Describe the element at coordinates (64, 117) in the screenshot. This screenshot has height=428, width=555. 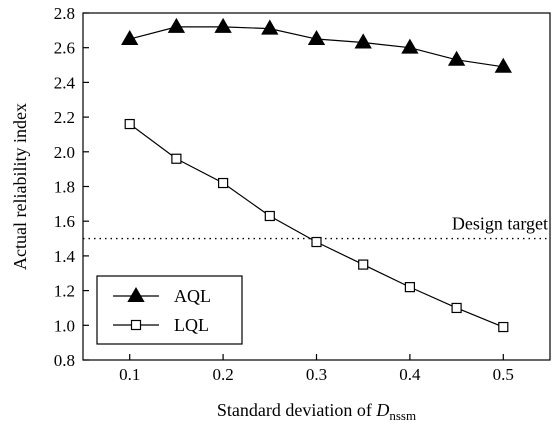
I see `y-tick-label: 2.2` at that location.